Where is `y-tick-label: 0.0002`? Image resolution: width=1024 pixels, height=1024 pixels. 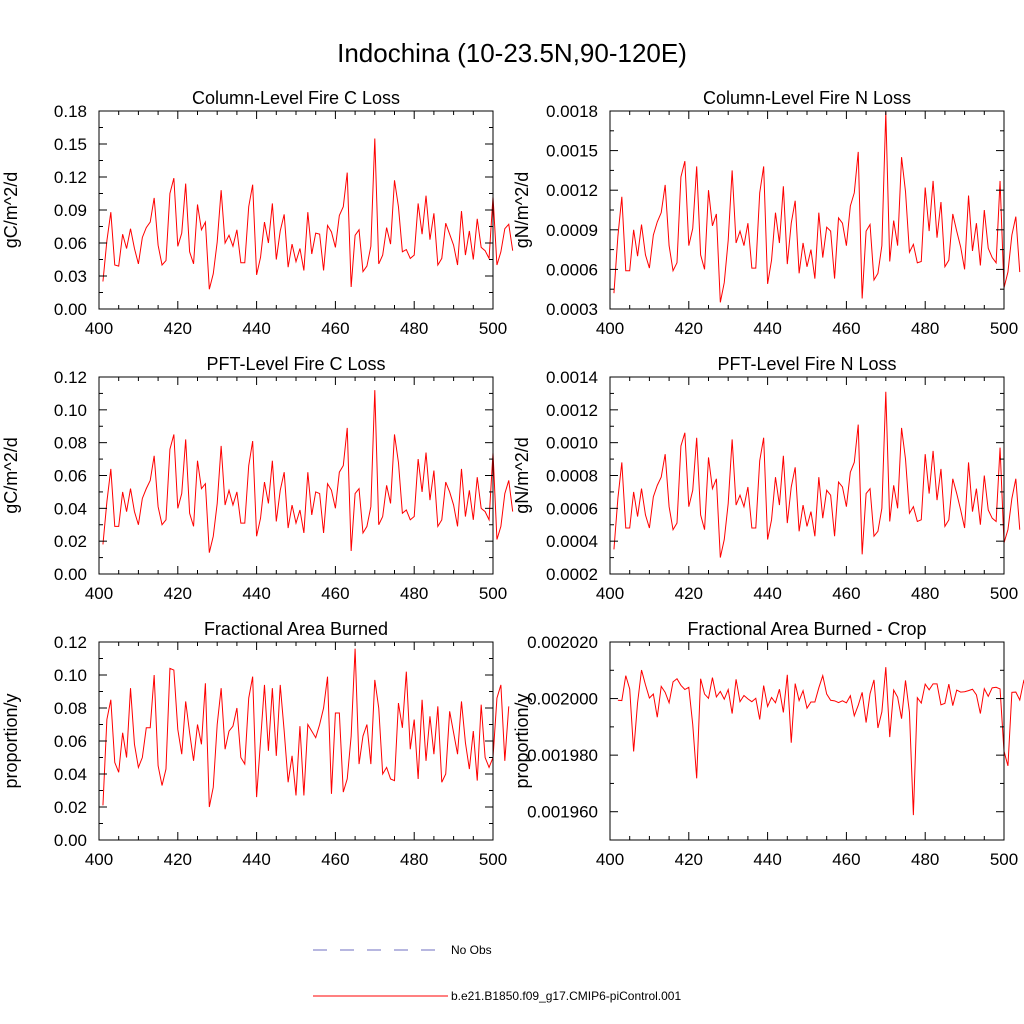
y-tick-label: 0.0002 is located at coordinates (572, 574).